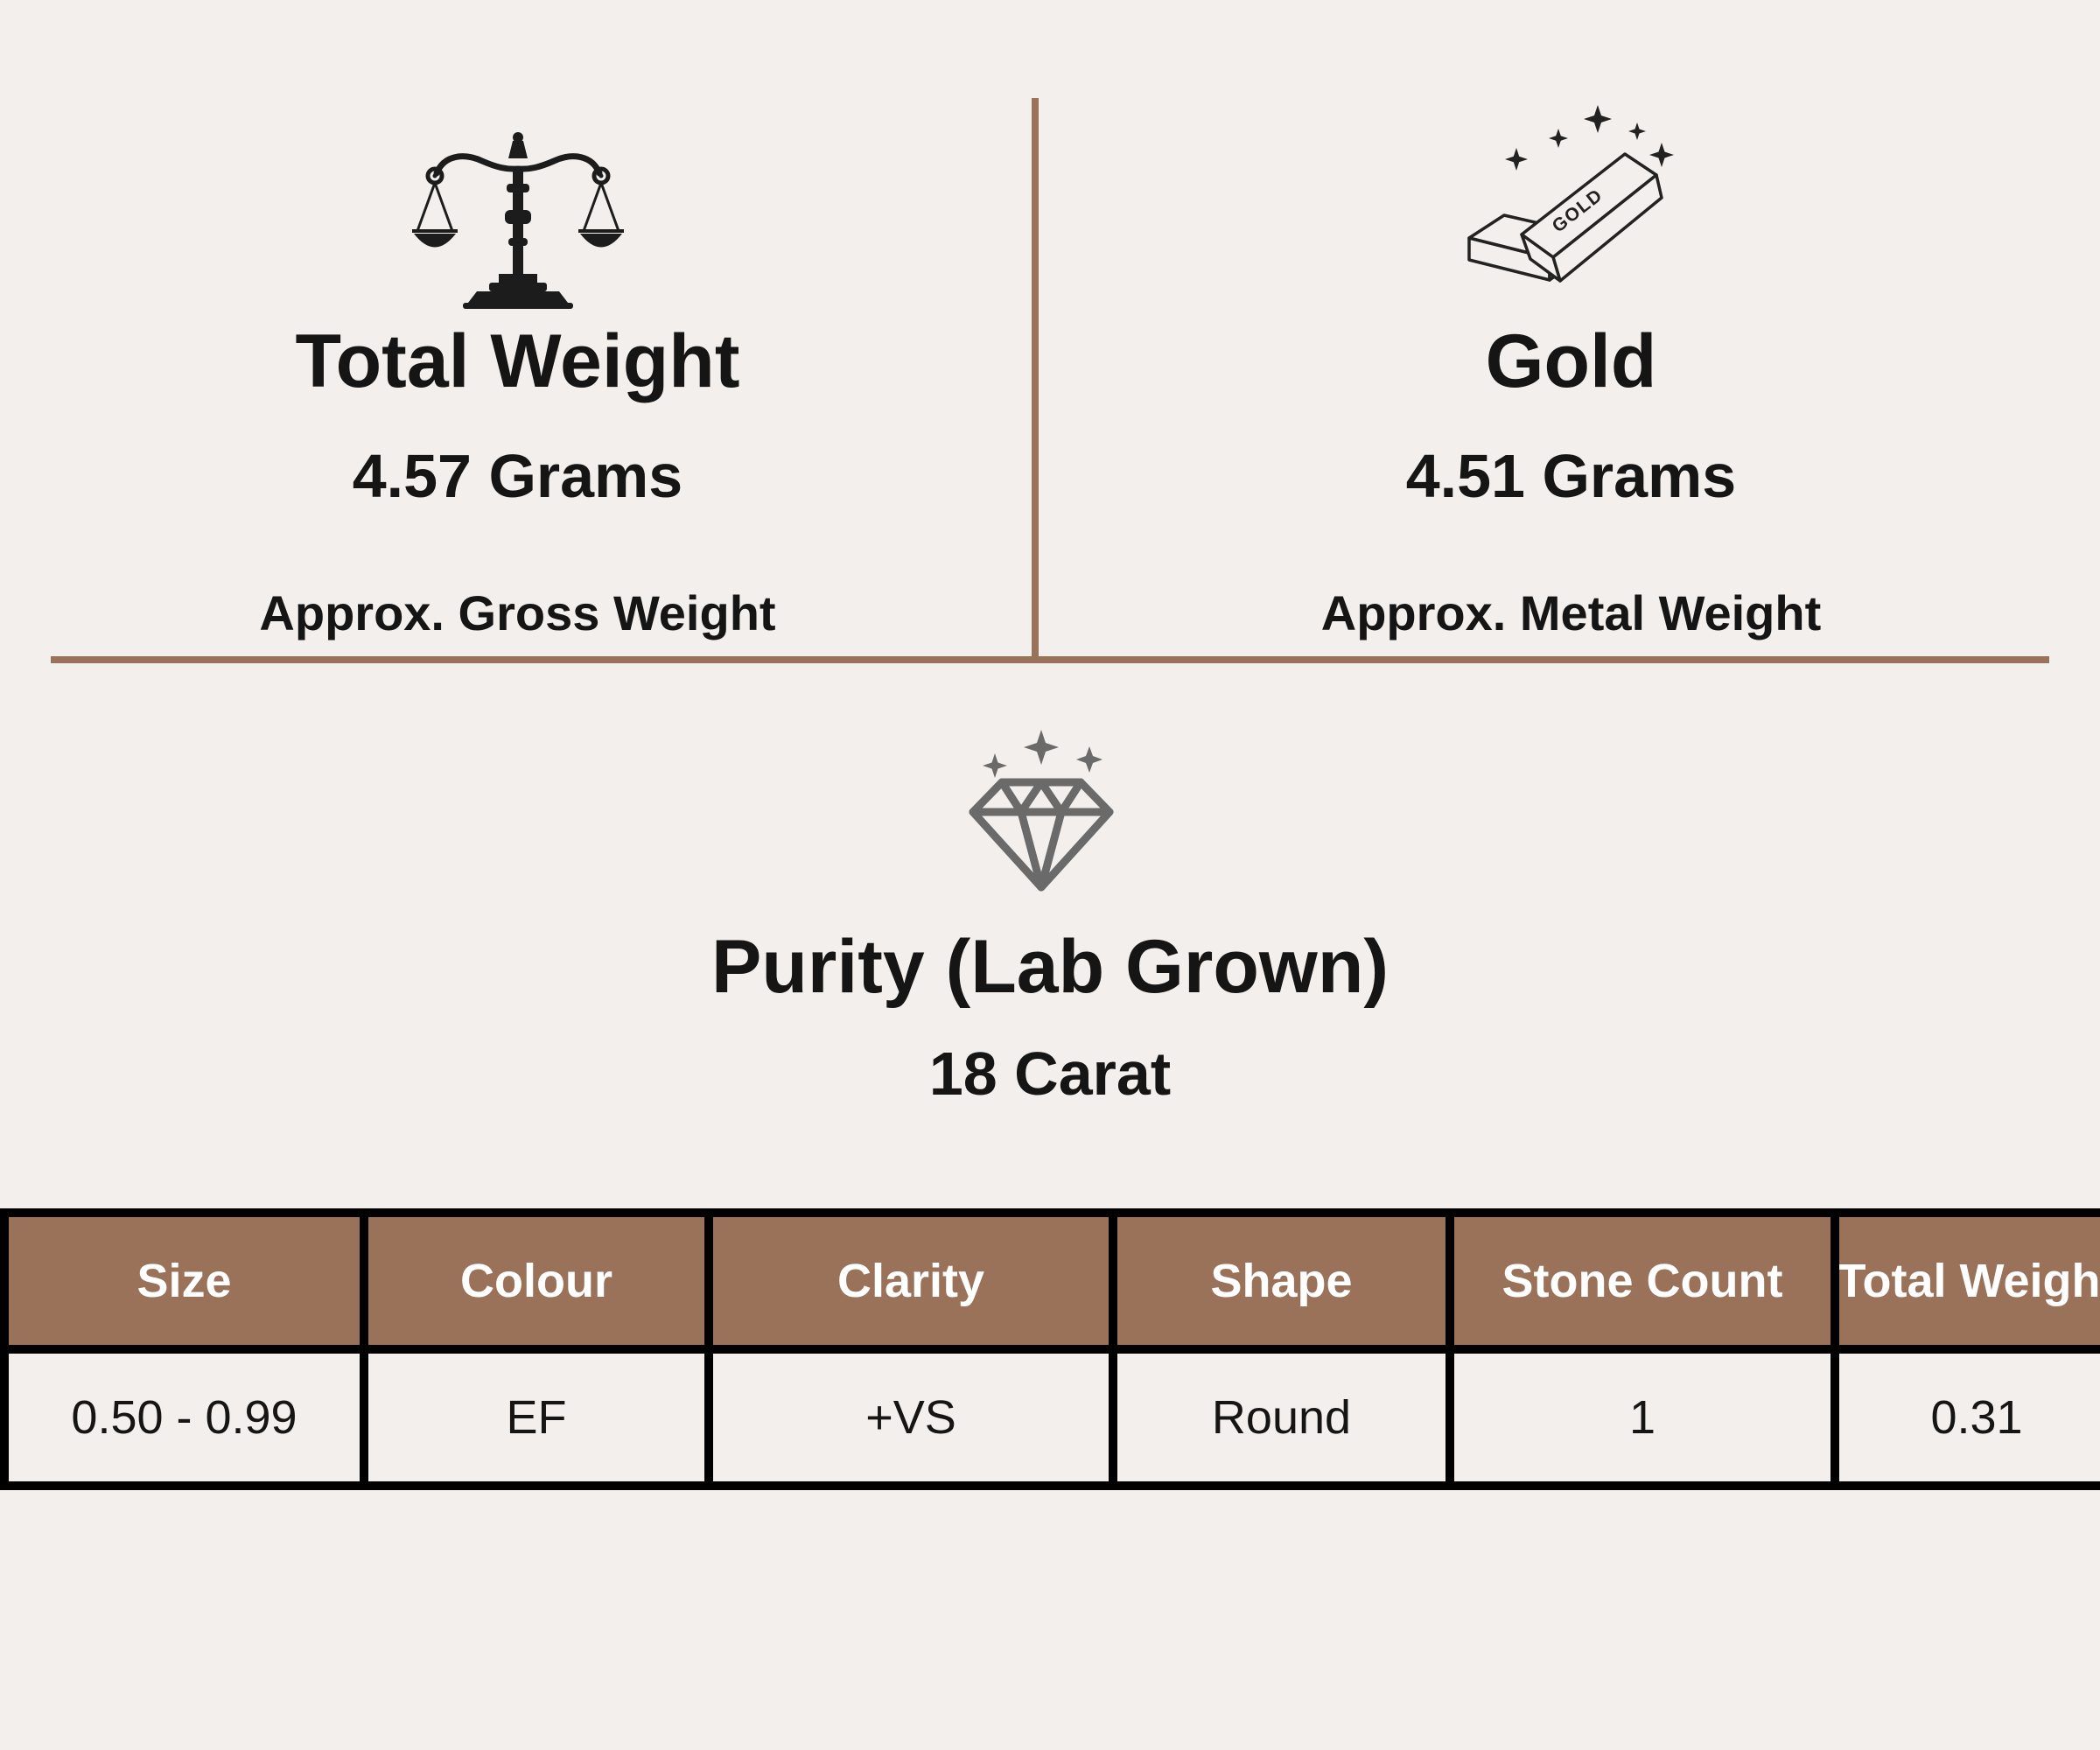  I want to click on total-weight-caption: Approx. Gross Weight, so click(517, 612).